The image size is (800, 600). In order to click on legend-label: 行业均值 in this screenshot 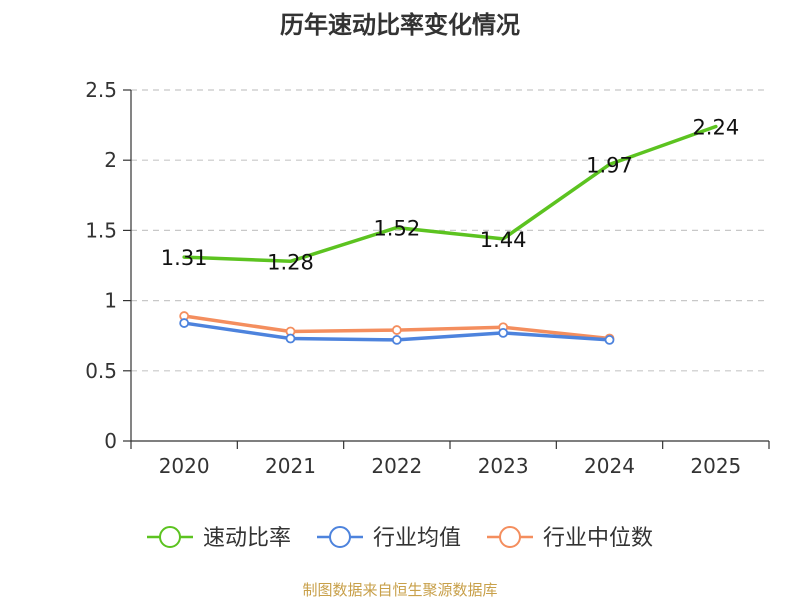, I will do `click(417, 538)`.